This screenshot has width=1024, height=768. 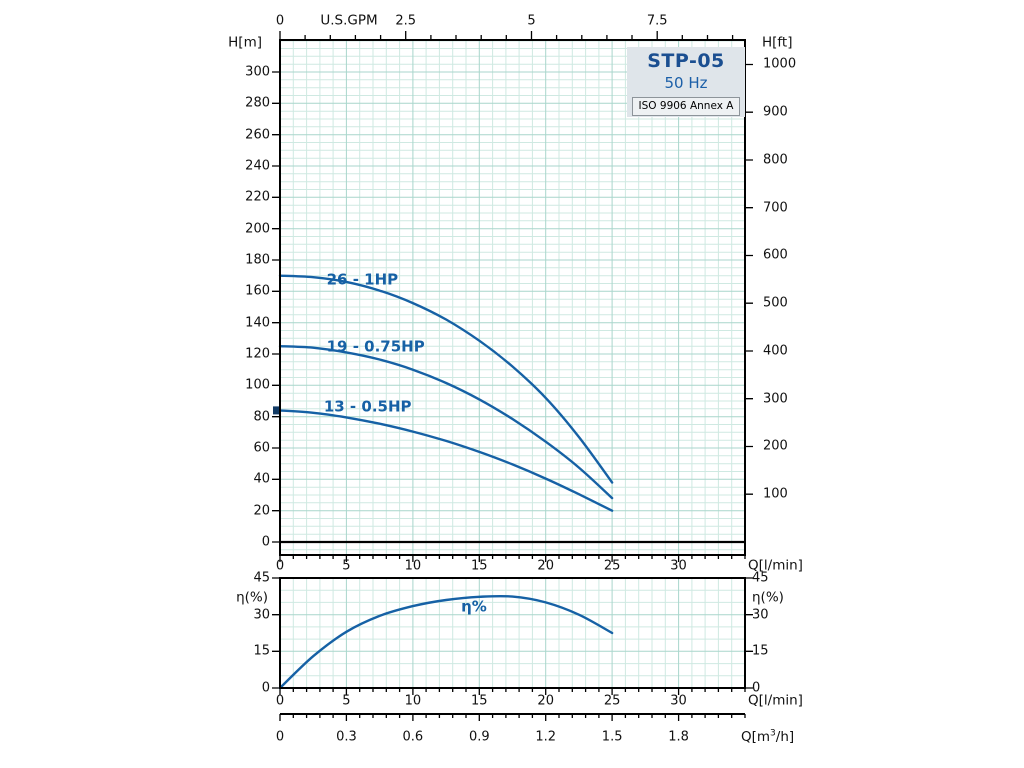 I want to click on q-m3h-sup: 3, so click(x=773, y=733).